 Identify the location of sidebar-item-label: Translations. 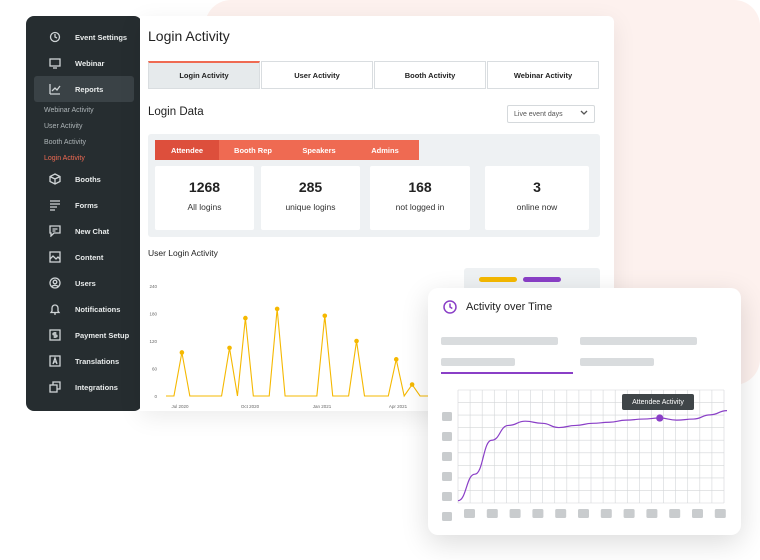
(97, 361).